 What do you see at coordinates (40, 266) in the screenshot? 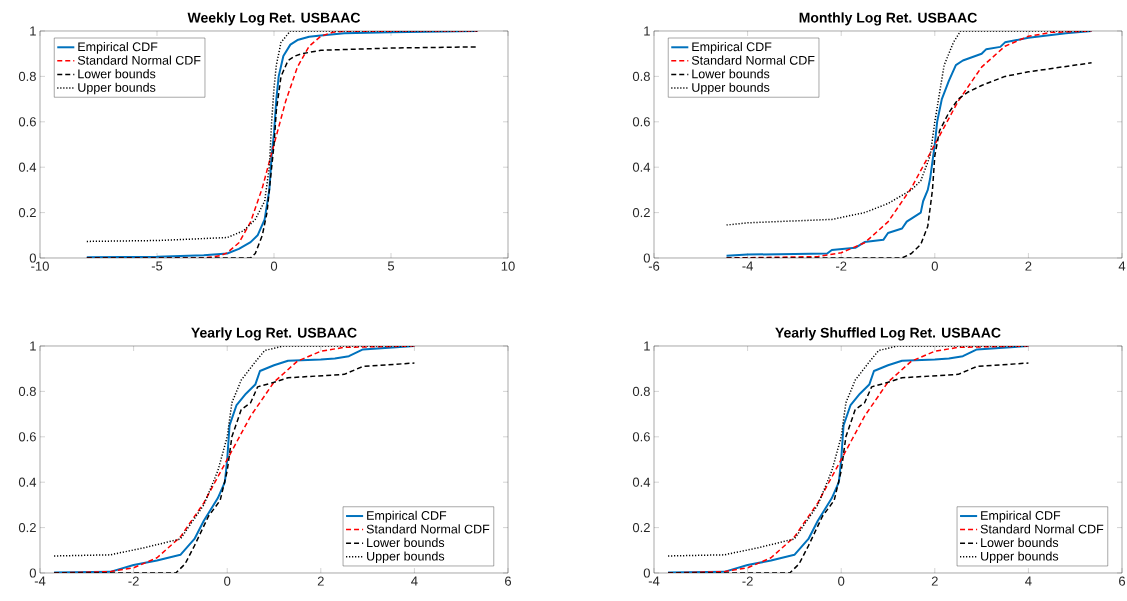
I see `x-tick-label: -10` at bounding box center [40, 266].